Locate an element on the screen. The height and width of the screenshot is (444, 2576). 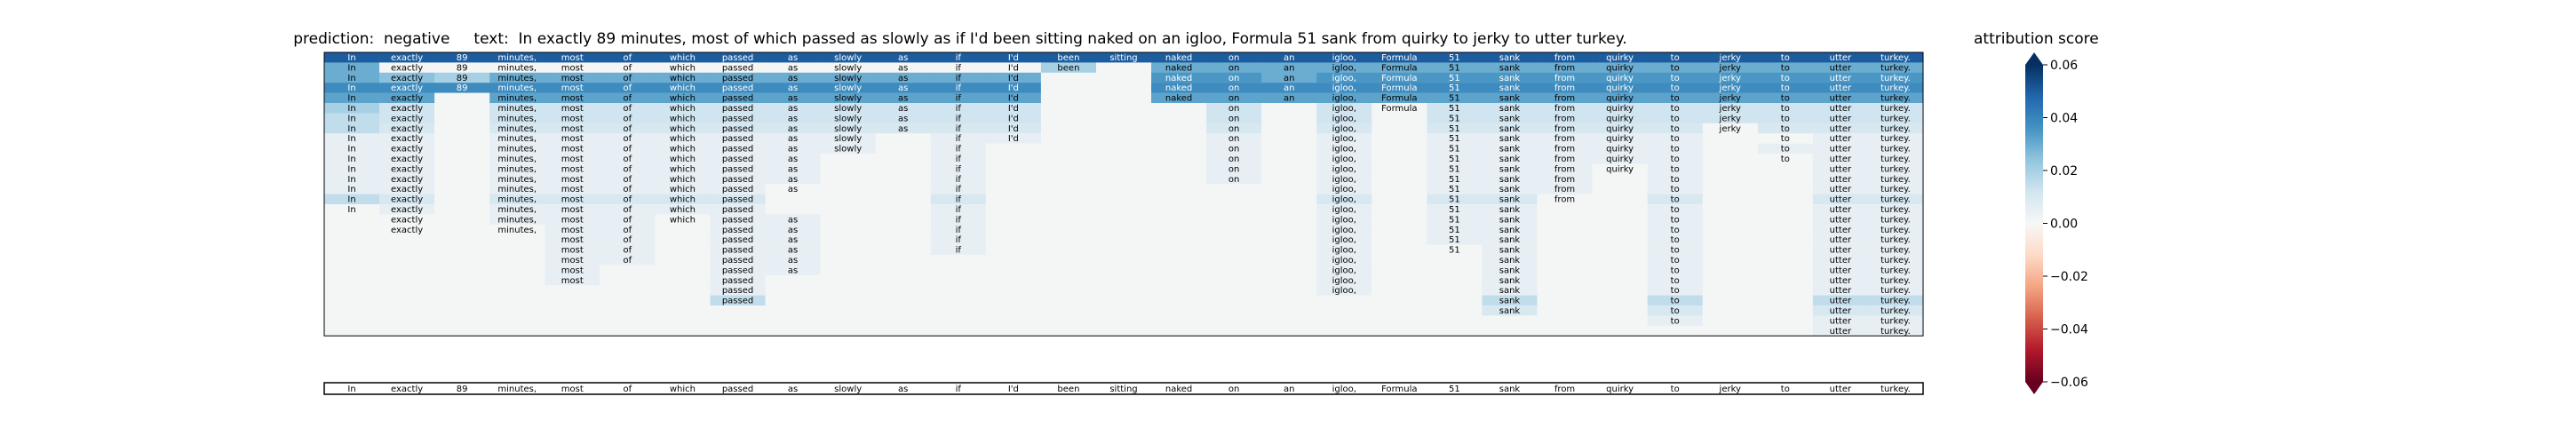
bottom-token-label: 89 is located at coordinates (462, 390).